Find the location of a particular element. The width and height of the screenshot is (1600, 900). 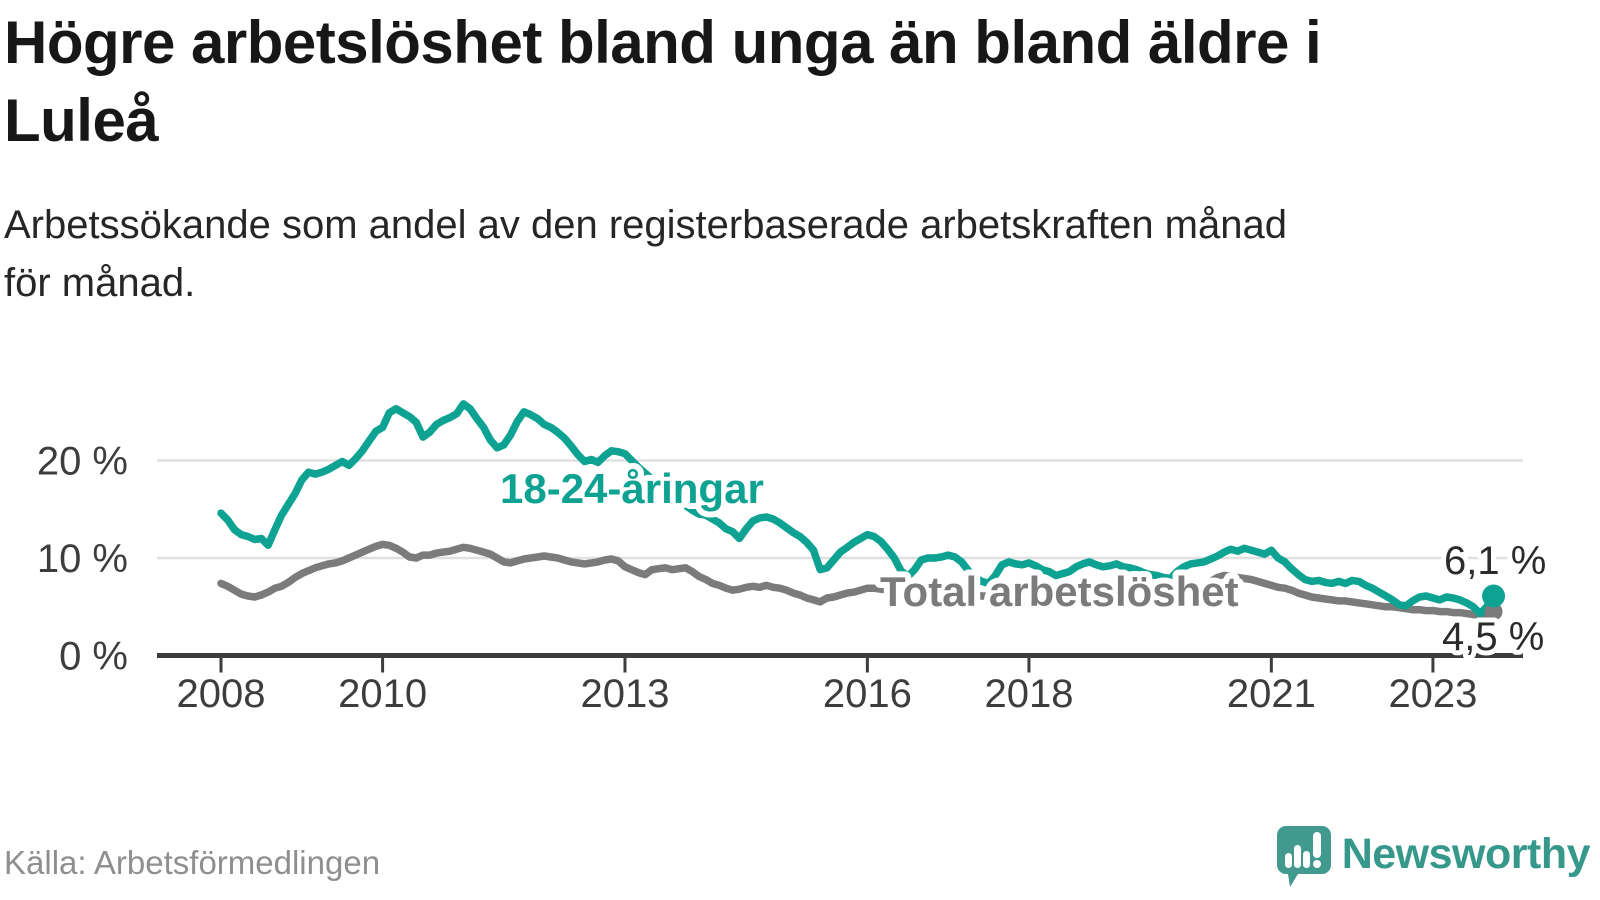

x-tick-label-2013: 2013 is located at coordinates (624, 694).